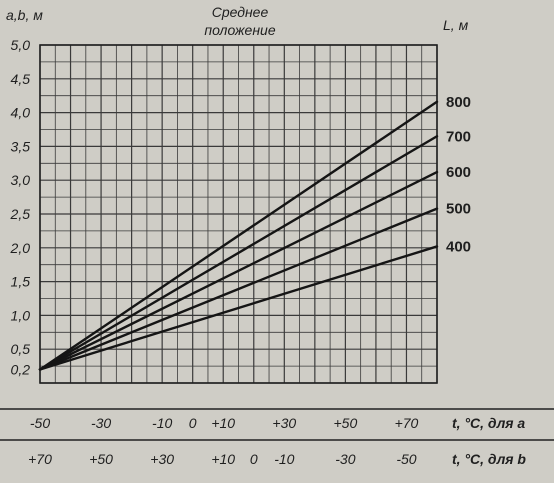 Image resolution: width=554 pixels, height=483 pixels. Describe the element at coordinates (458, 246) in the screenshot. I see `series-label-400: 400` at that location.